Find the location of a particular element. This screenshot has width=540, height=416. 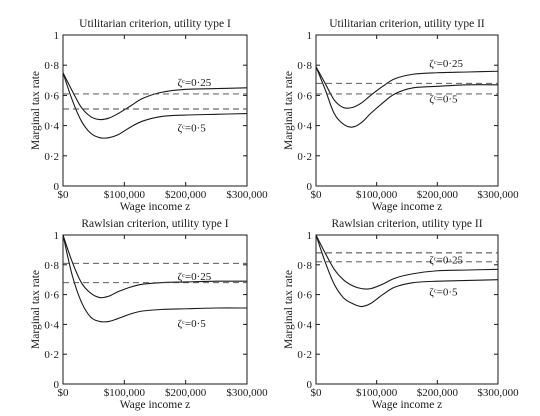

chart-title: Rawlsian criterion, utility type II is located at coordinates (406, 224).